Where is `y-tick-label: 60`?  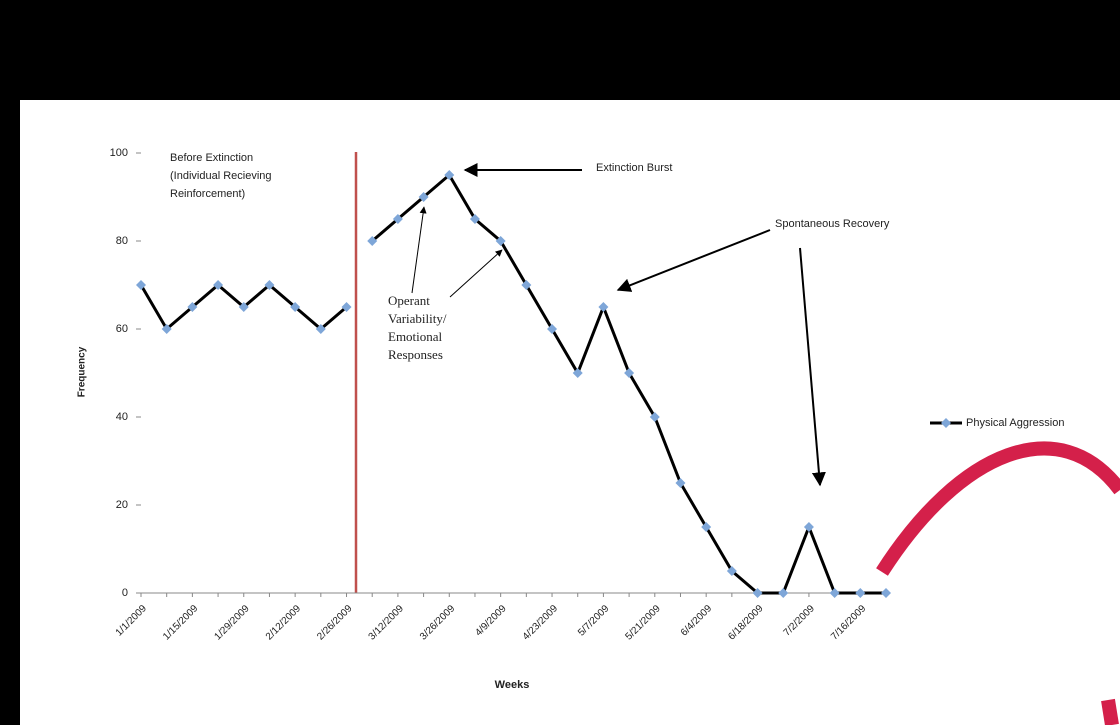 y-tick-label: 60 is located at coordinates (122, 329).